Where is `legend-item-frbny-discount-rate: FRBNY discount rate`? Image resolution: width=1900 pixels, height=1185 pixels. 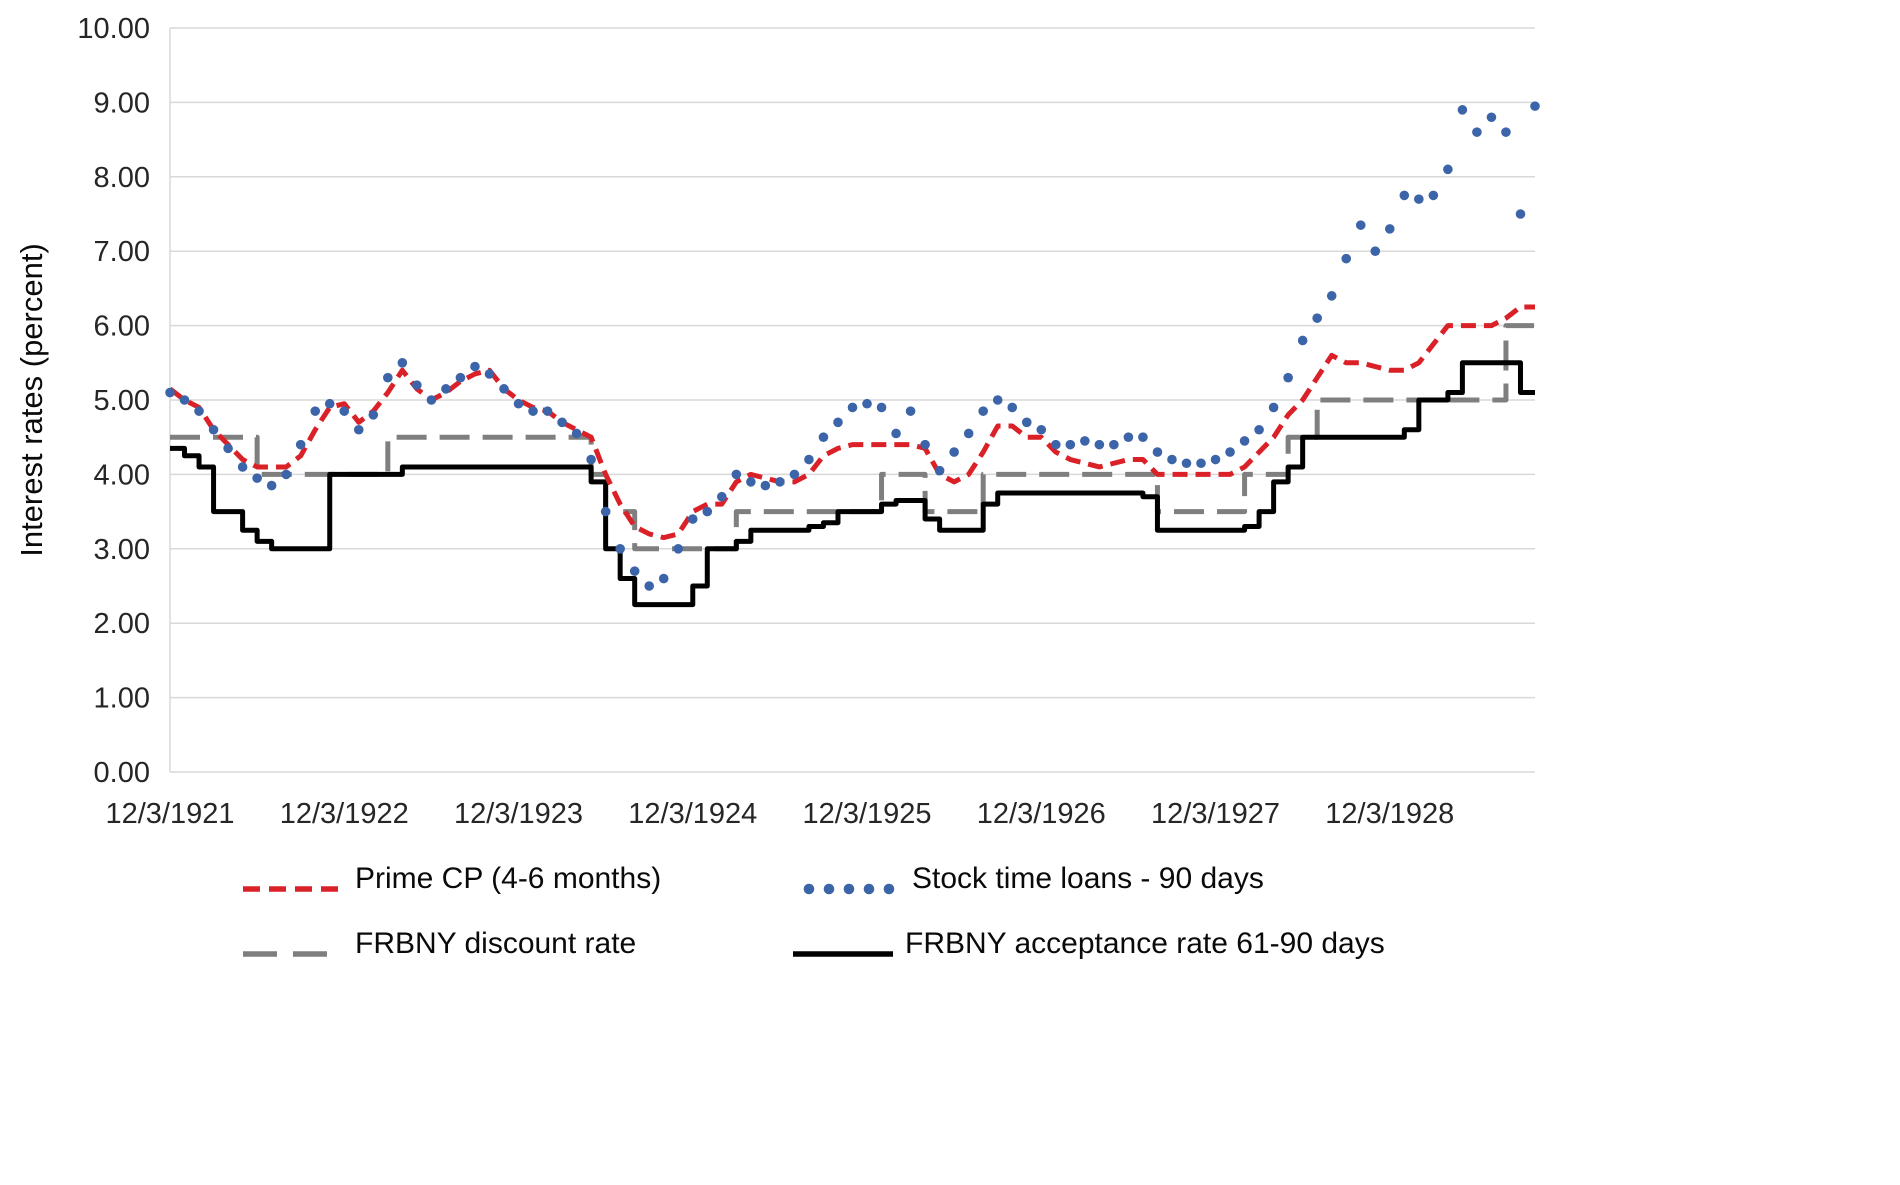 legend-item-frbny-discount-rate: FRBNY discount rate is located at coordinates (439, 944).